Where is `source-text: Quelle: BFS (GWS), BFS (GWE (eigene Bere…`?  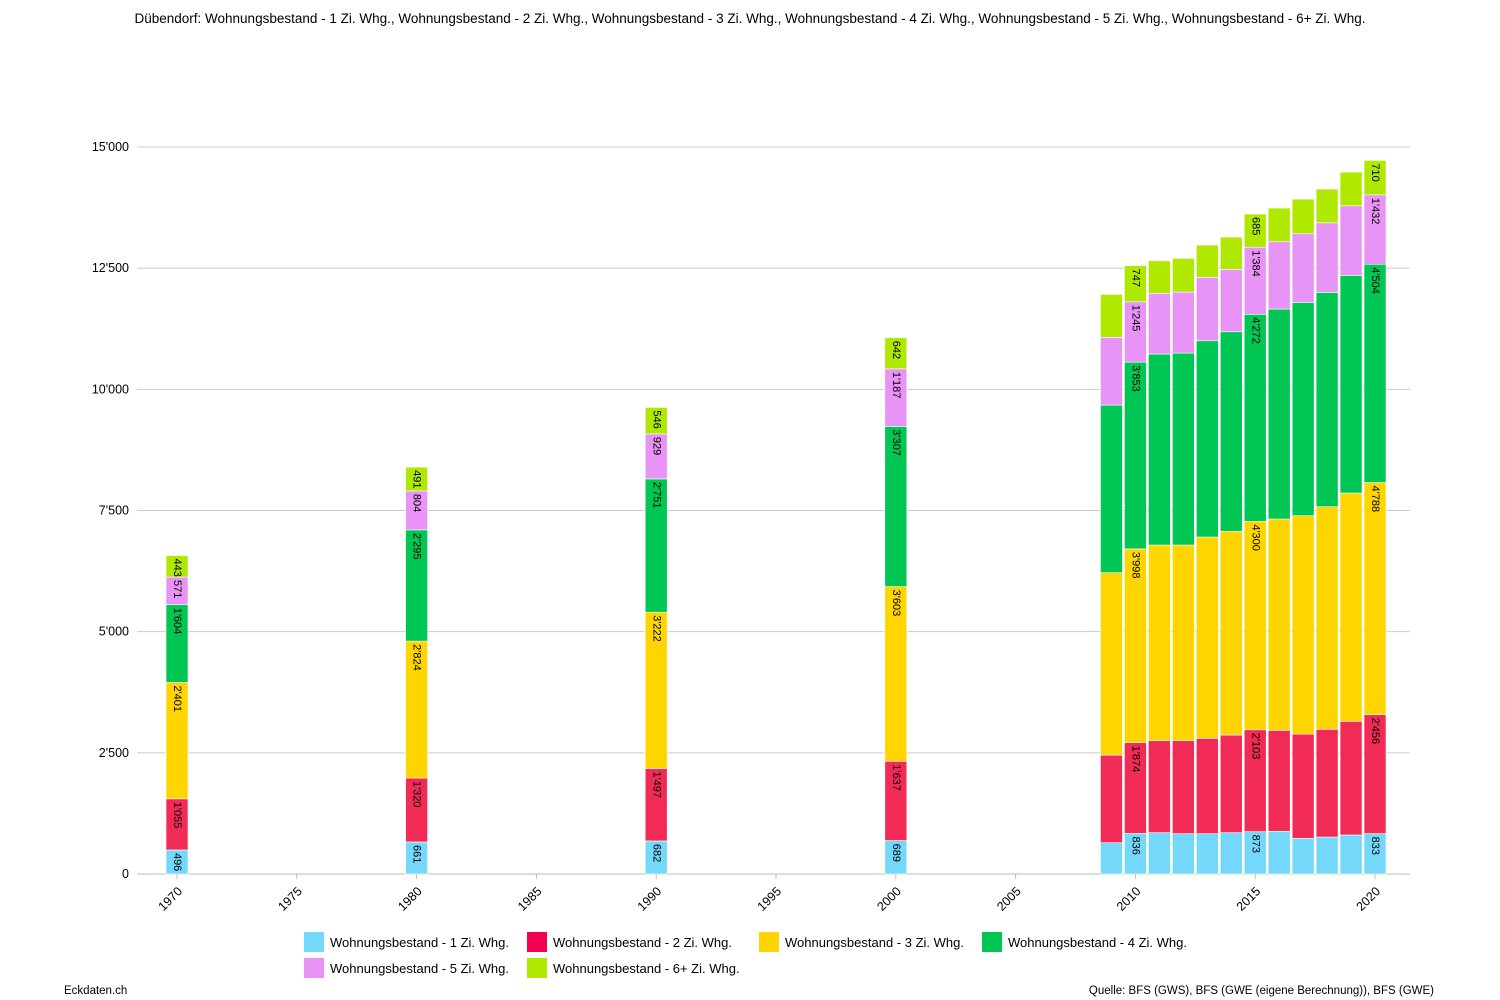
source-text: Quelle: BFS (GWS), BFS (GWE (eigene Bere… is located at coordinates (1261, 991).